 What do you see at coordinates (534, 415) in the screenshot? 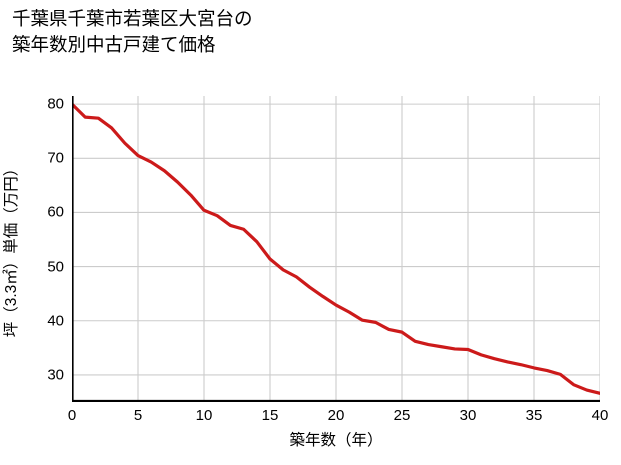
I see `x-tick-label: 35` at bounding box center [534, 415].